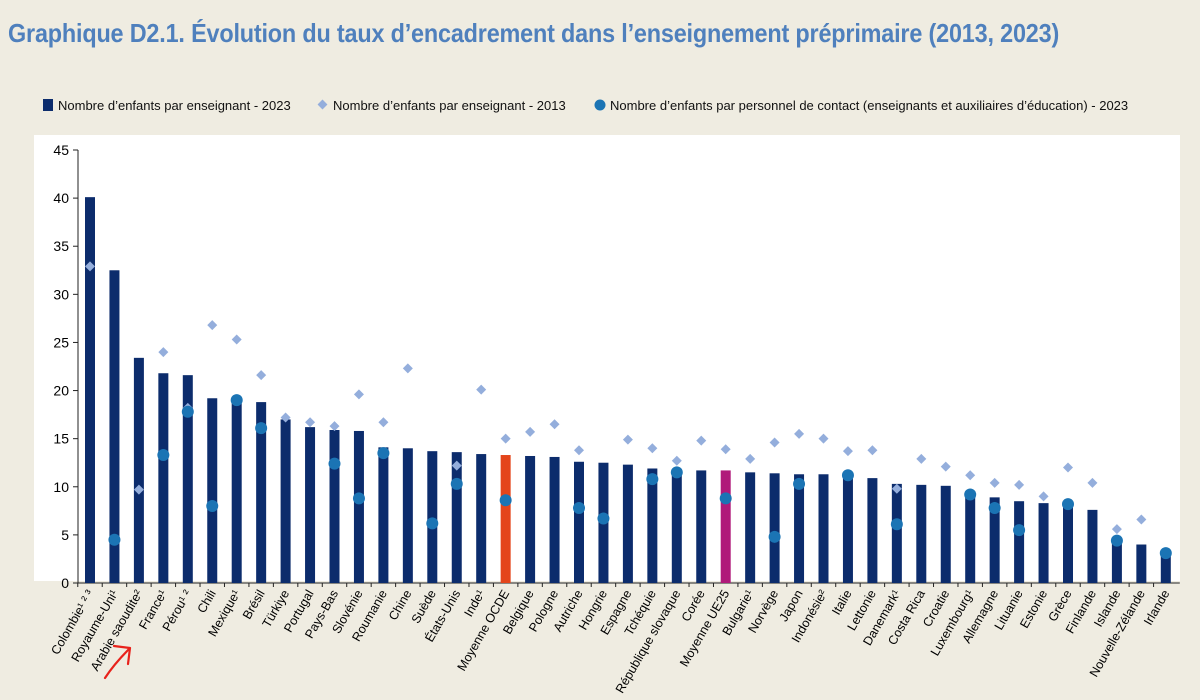 The width and height of the screenshot is (1200, 700). I want to click on legend-label-diamond-2013: Nombre d’enfants par enseignant - 2013, so click(449, 105).